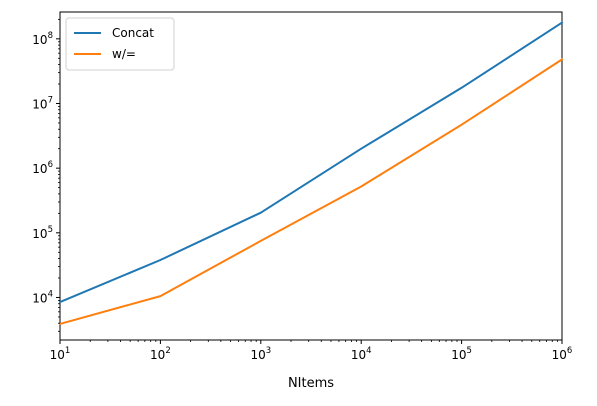 This screenshot has height=406, width=597. Describe the element at coordinates (160, 354) in the screenshot. I see `x-tick-label-1: 10²` at that location.